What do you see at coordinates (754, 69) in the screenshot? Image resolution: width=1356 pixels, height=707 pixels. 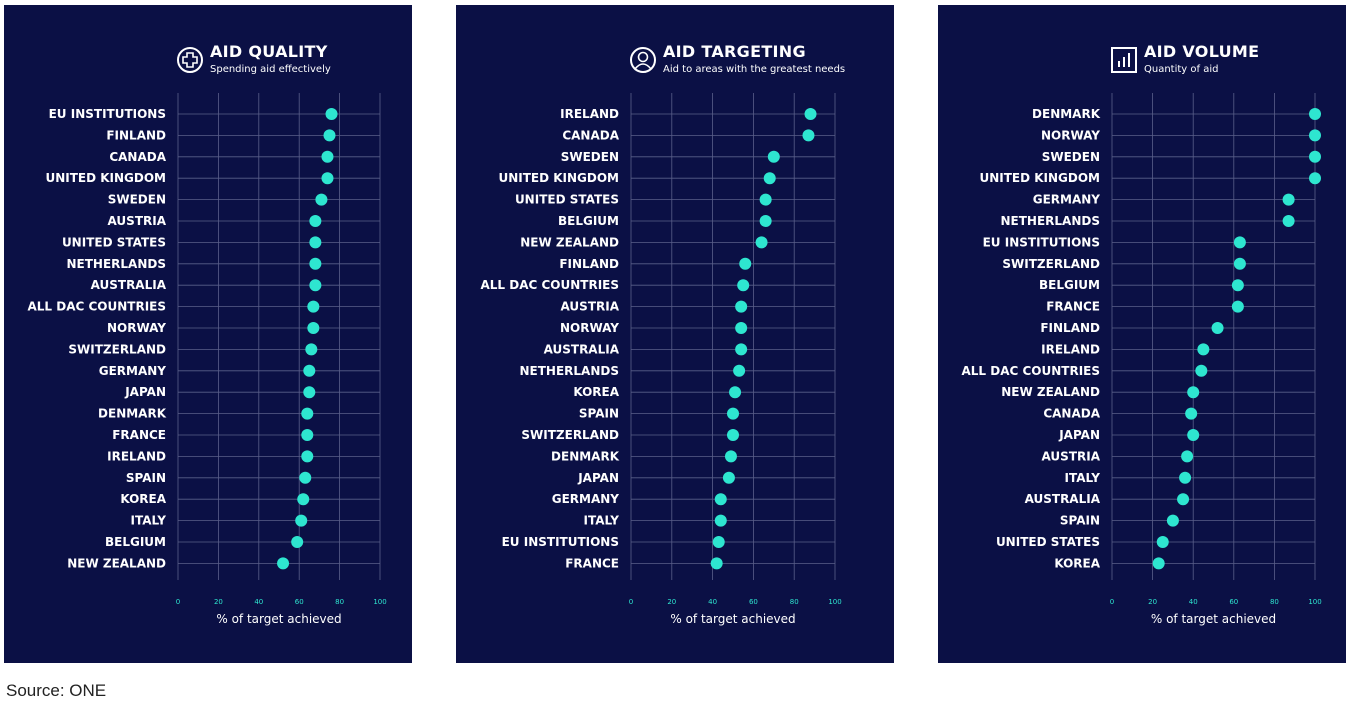 I see `chart-subtitle: Aid to areas with the greatest needs` at bounding box center [754, 69].